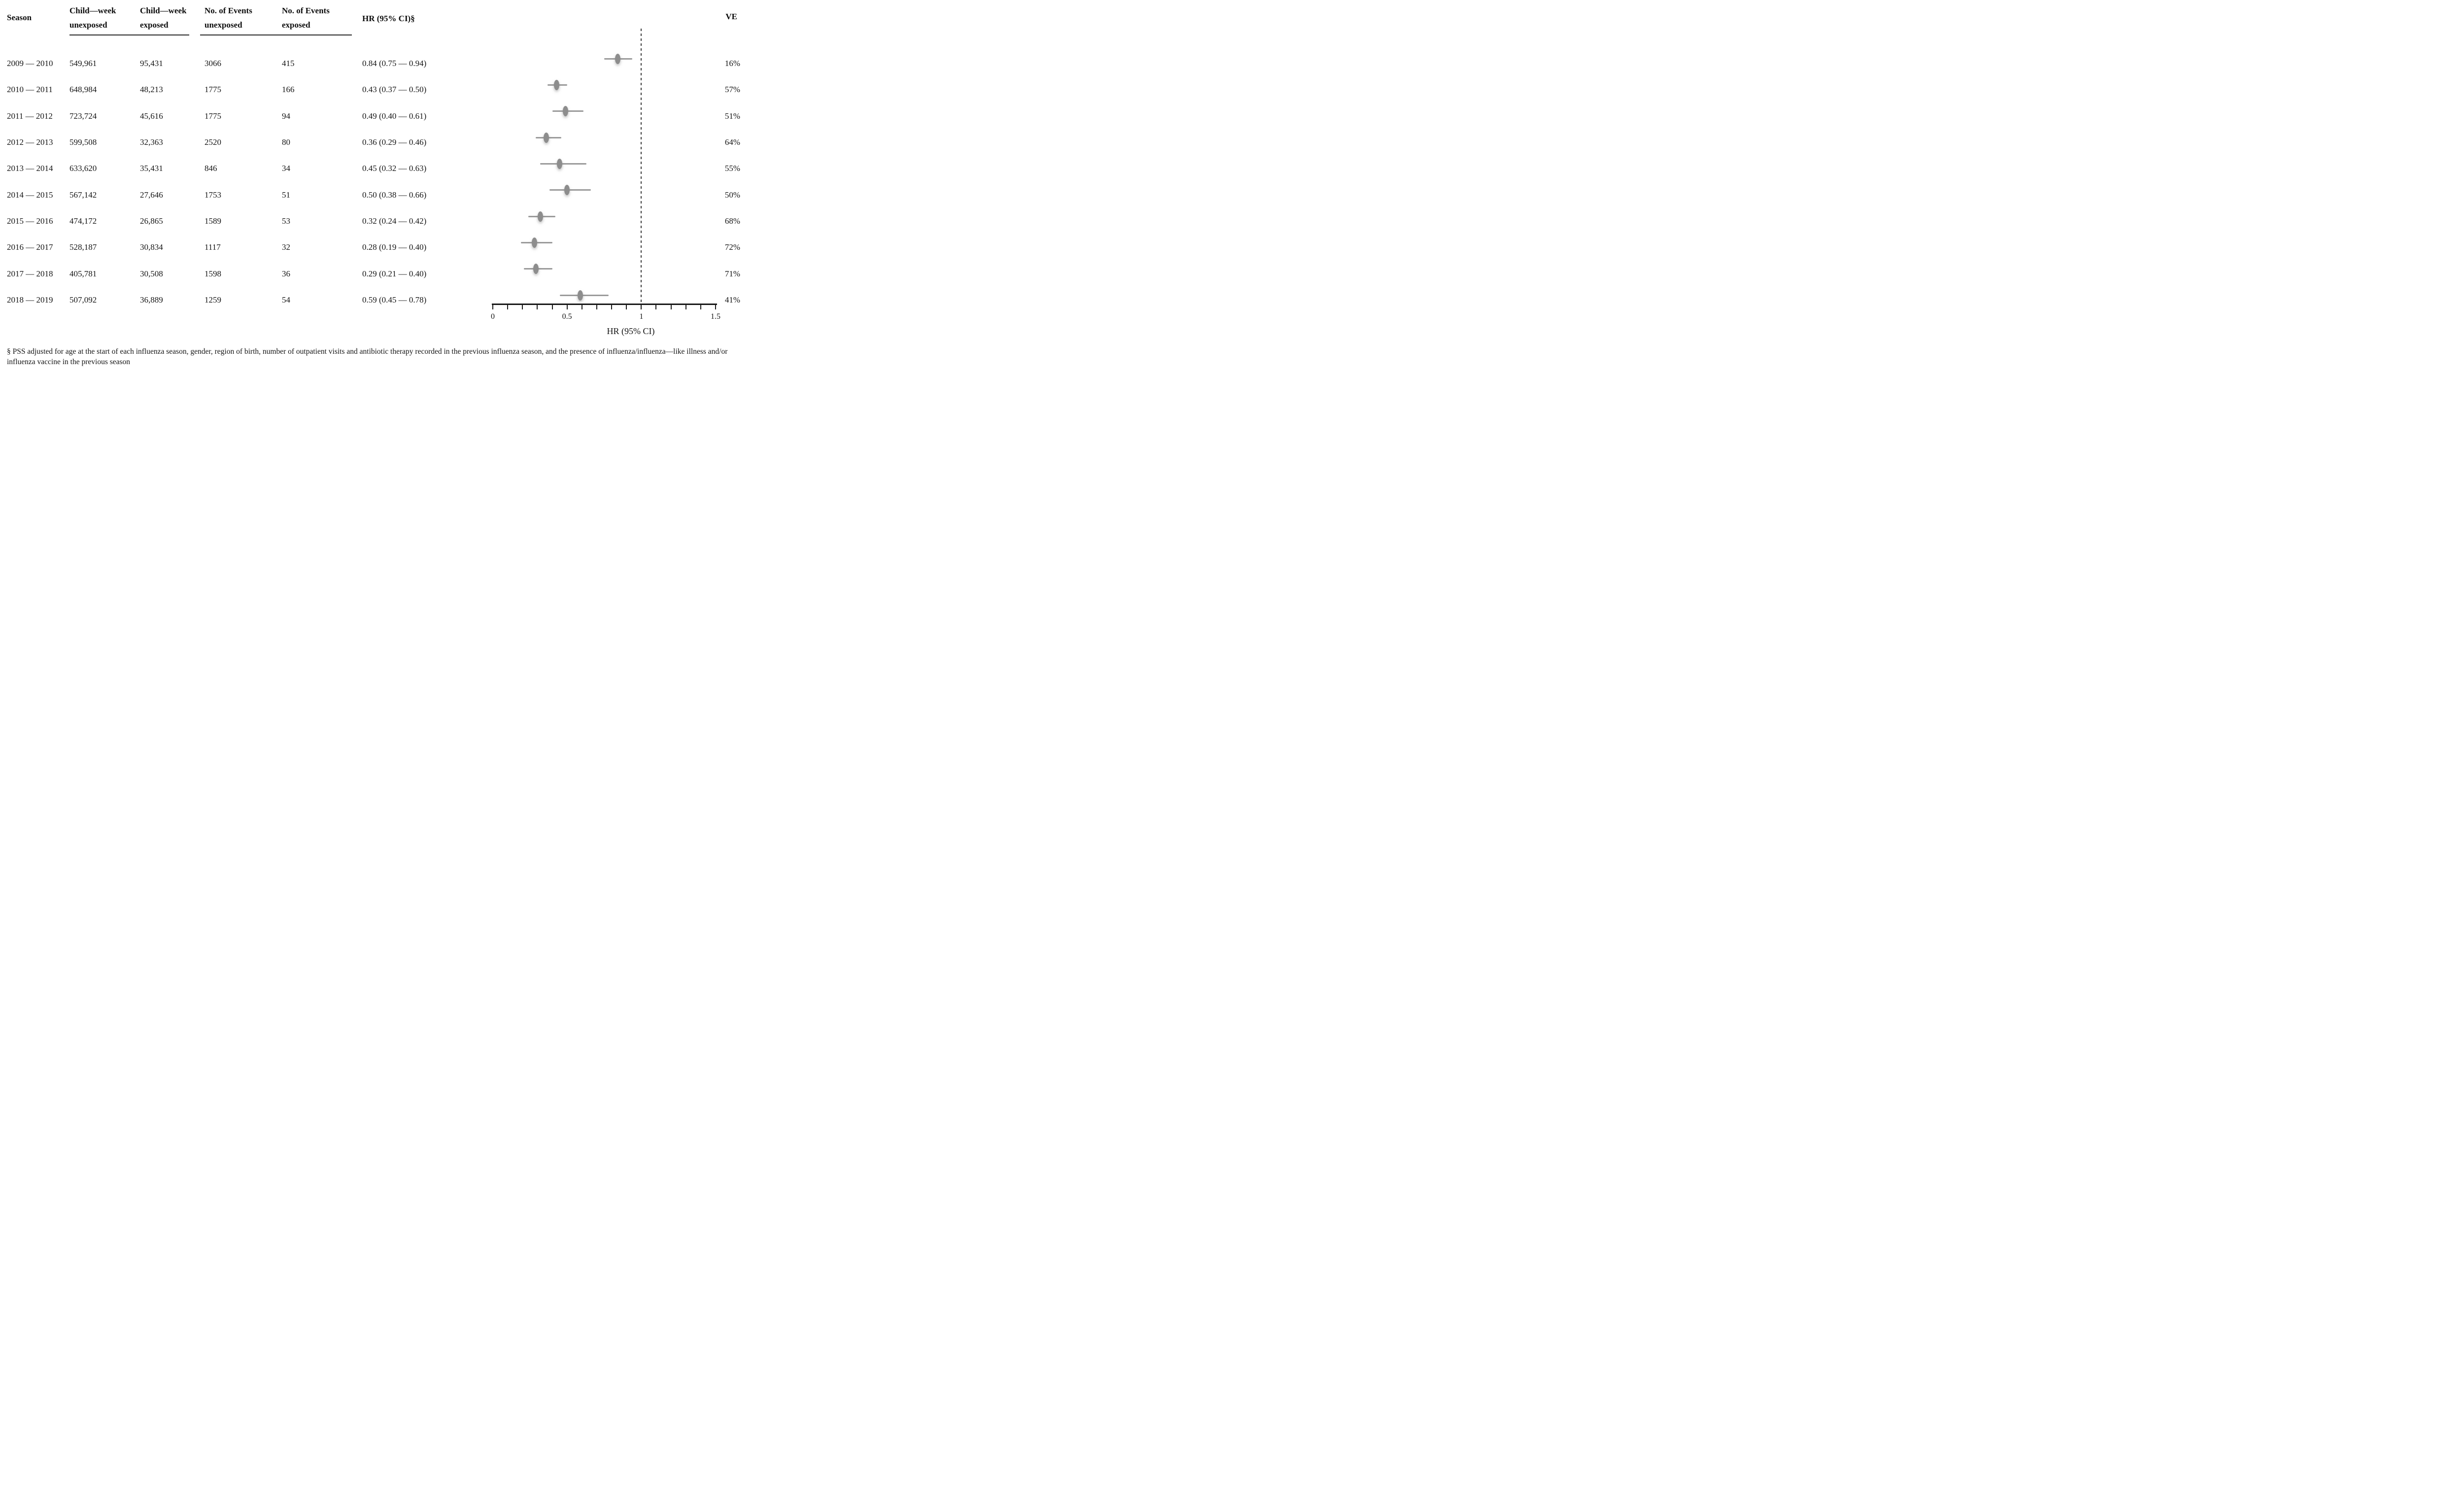  Describe the element at coordinates (83, 300) in the screenshot. I see `child-week-unexposed-cell: 507,092` at that location.